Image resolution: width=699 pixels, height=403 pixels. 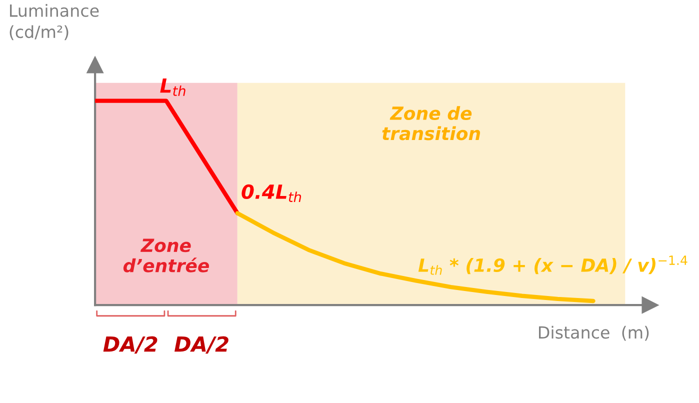 What do you see at coordinates (593, 333) in the screenshot?
I see `x-axis-title: Distance (m)` at bounding box center [593, 333].